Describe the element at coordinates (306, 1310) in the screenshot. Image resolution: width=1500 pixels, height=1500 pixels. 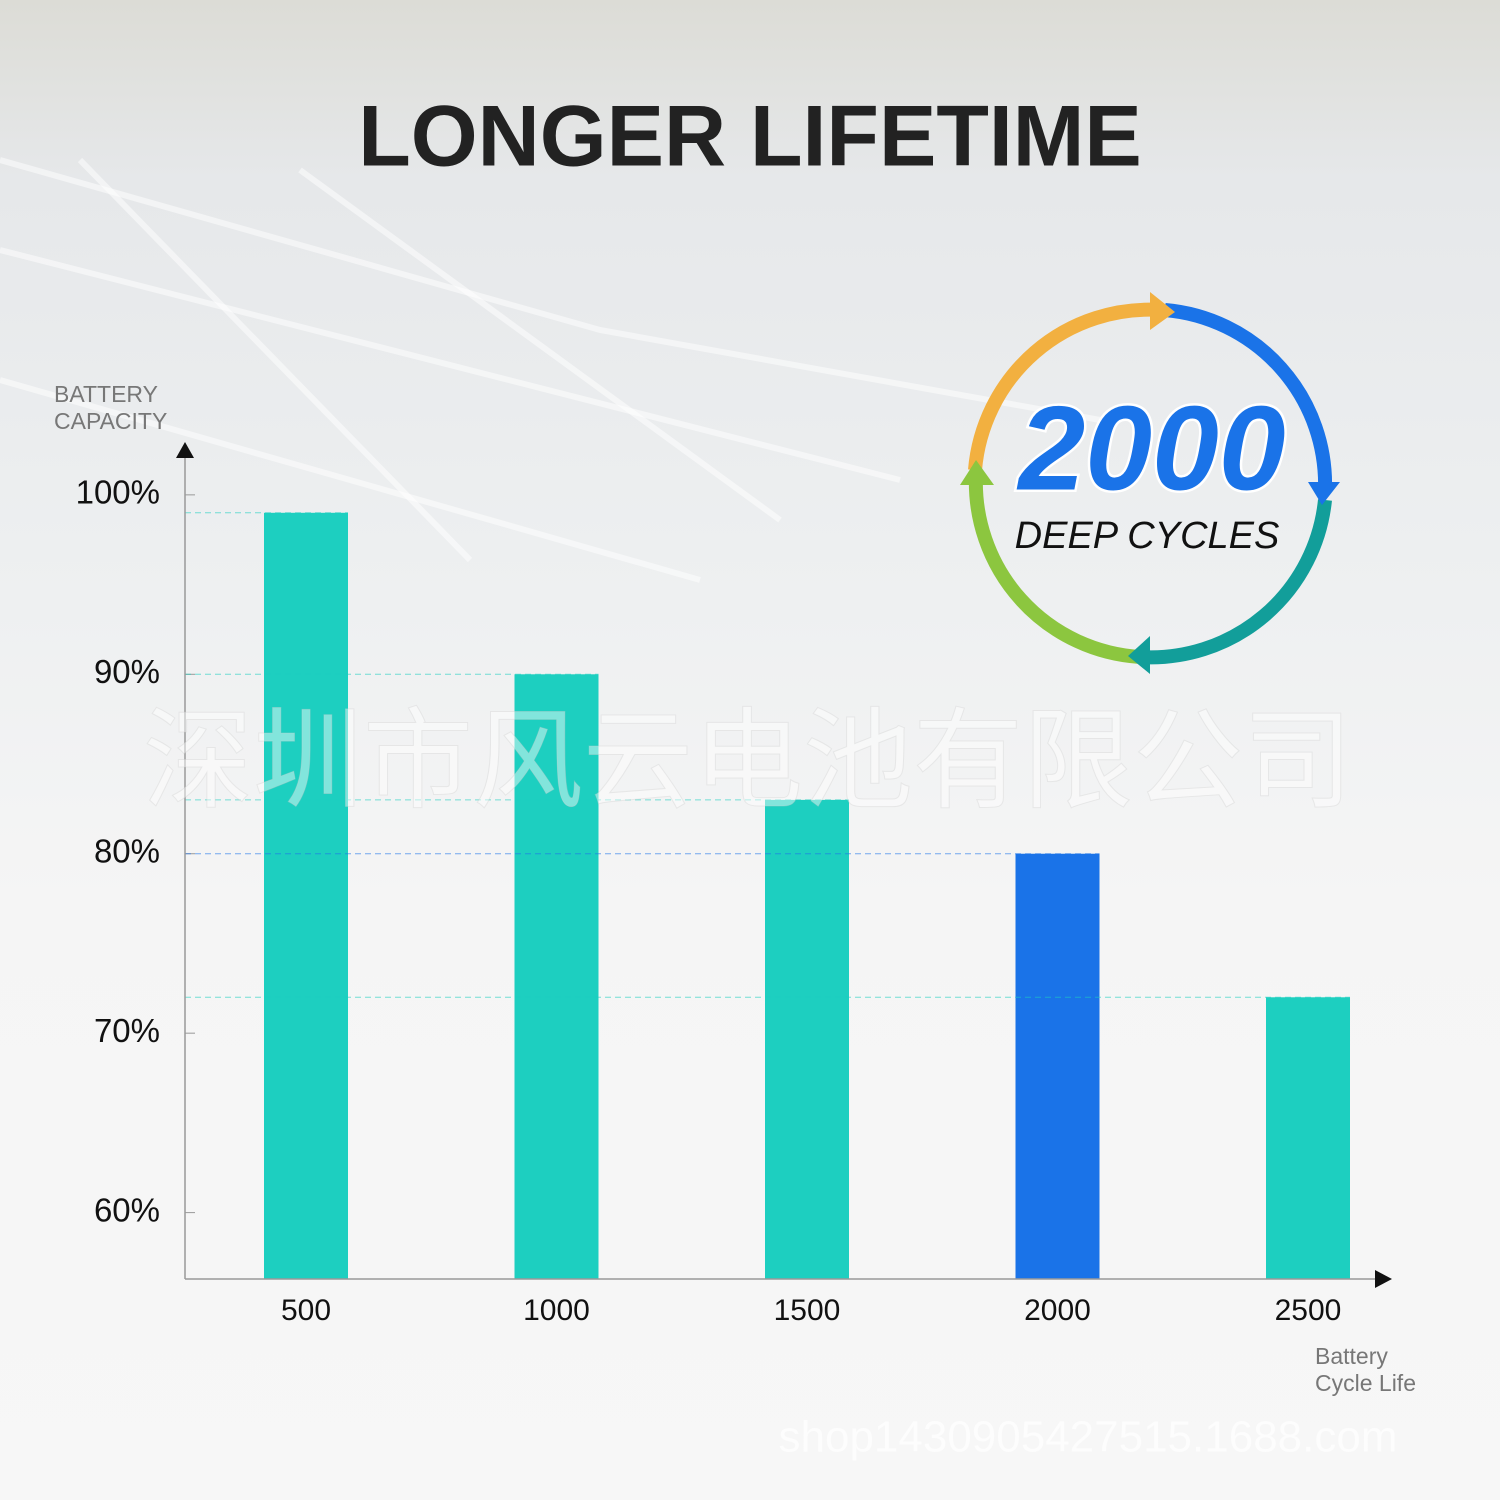
I see `x-tick-label: 500` at that location.